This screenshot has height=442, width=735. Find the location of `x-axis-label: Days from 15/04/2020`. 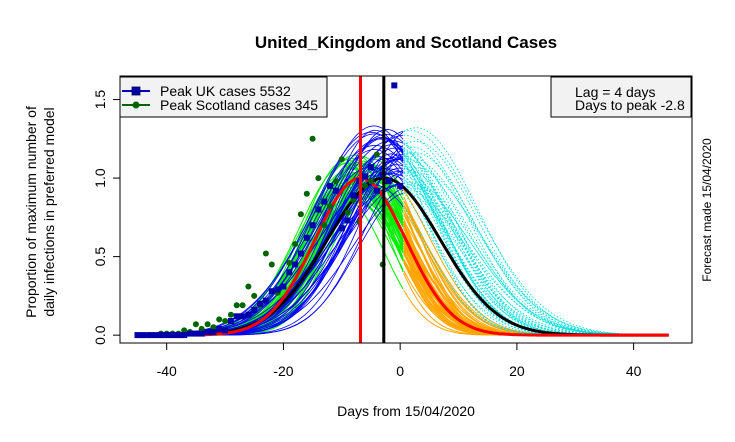

x-axis-label: Days from 15/04/2020 is located at coordinates (406, 411).